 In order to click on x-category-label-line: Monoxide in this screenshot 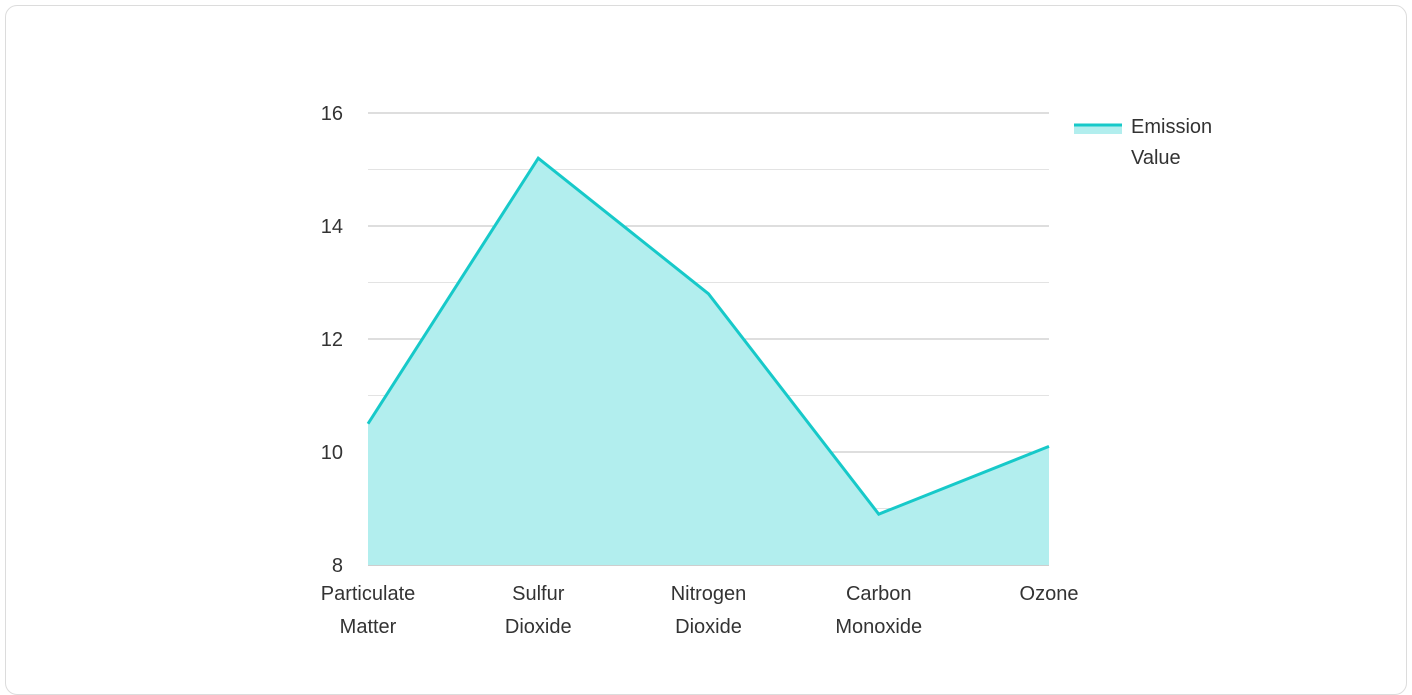, I will do `click(878, 627)`.